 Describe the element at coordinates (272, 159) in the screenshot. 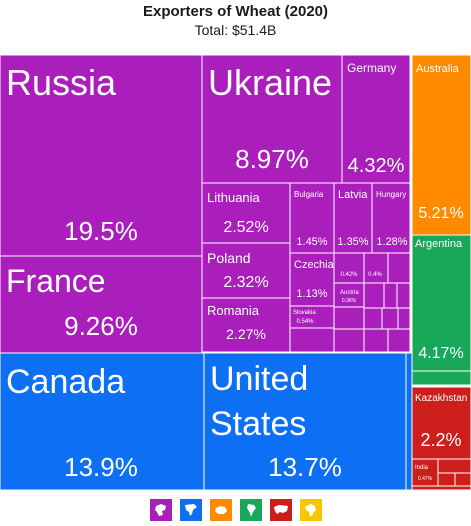

I see `tile-value-ukraine: 8.97%` at that location.